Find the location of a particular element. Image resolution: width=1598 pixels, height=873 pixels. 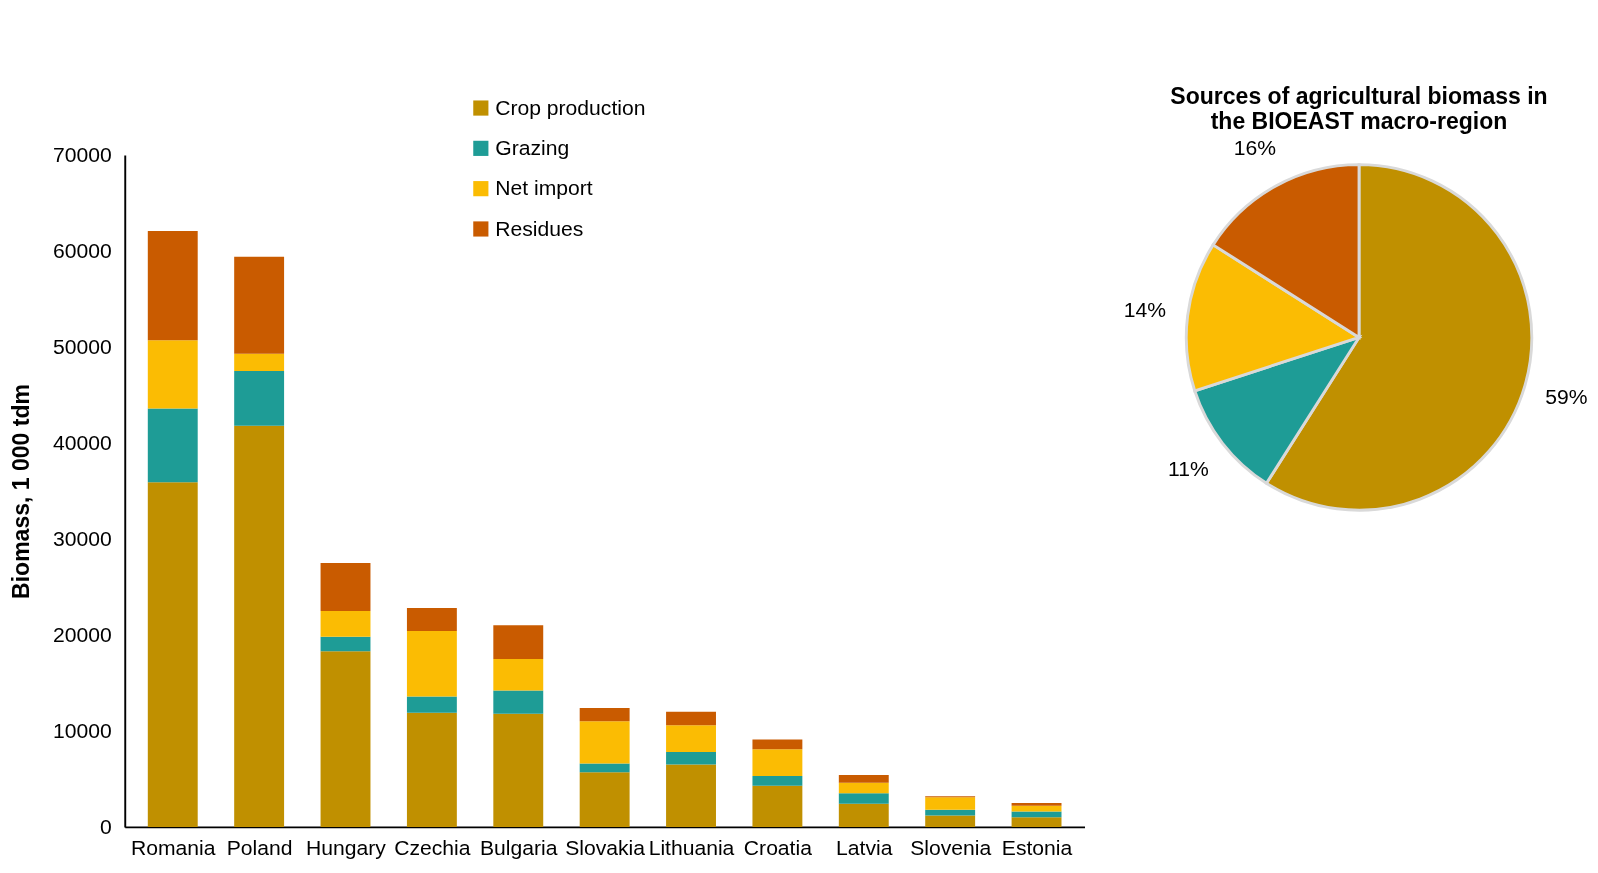

x-tick-label: Slovenia is located at coordinates (951, 848).